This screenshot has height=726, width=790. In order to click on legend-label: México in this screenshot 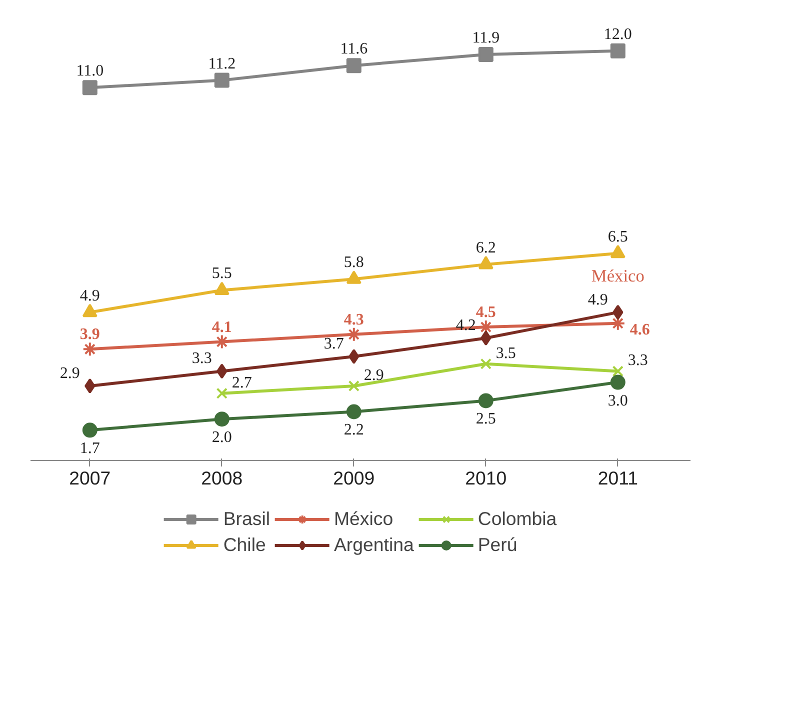, I will do `click(364, 519)`.